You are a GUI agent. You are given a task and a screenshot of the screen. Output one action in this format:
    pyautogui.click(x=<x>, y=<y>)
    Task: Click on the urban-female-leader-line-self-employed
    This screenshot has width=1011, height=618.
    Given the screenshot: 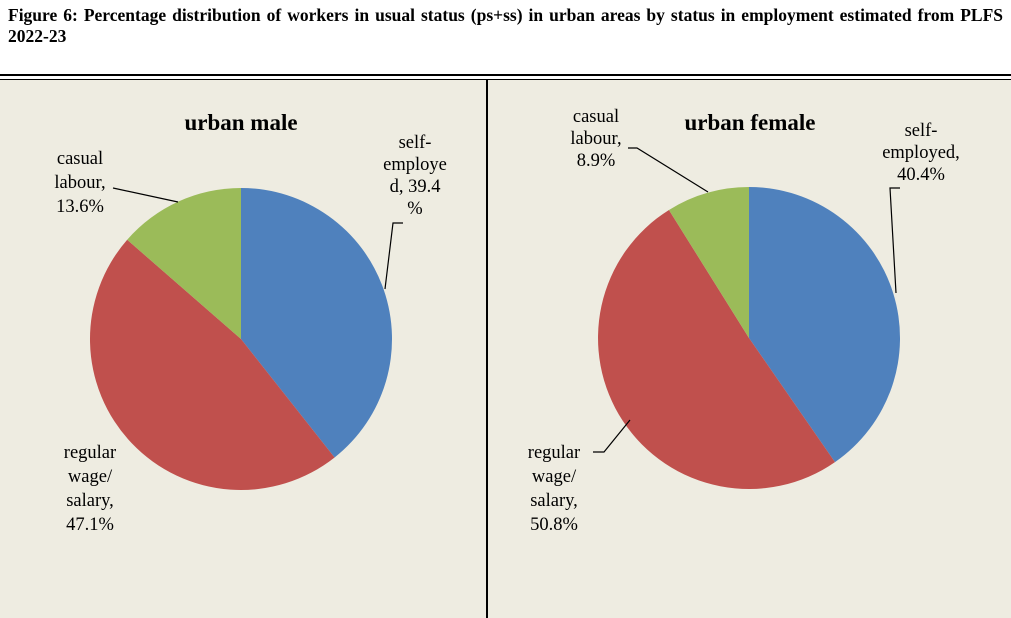 What is the action you would take?
    pyautogui.click(x=894, y=240)
    